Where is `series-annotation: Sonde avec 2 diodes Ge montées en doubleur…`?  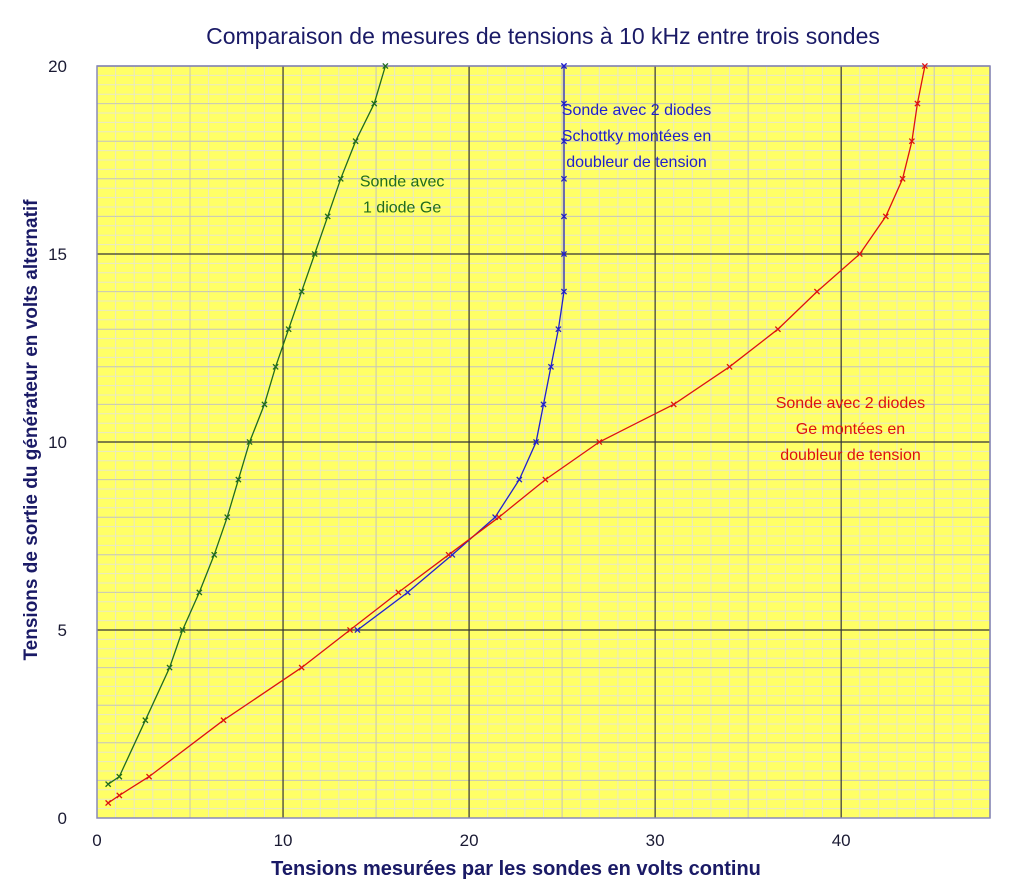
series-annotation: Sonde avec 2 diodes Ge montées en doubleur… is located at coordinates (850, 429).